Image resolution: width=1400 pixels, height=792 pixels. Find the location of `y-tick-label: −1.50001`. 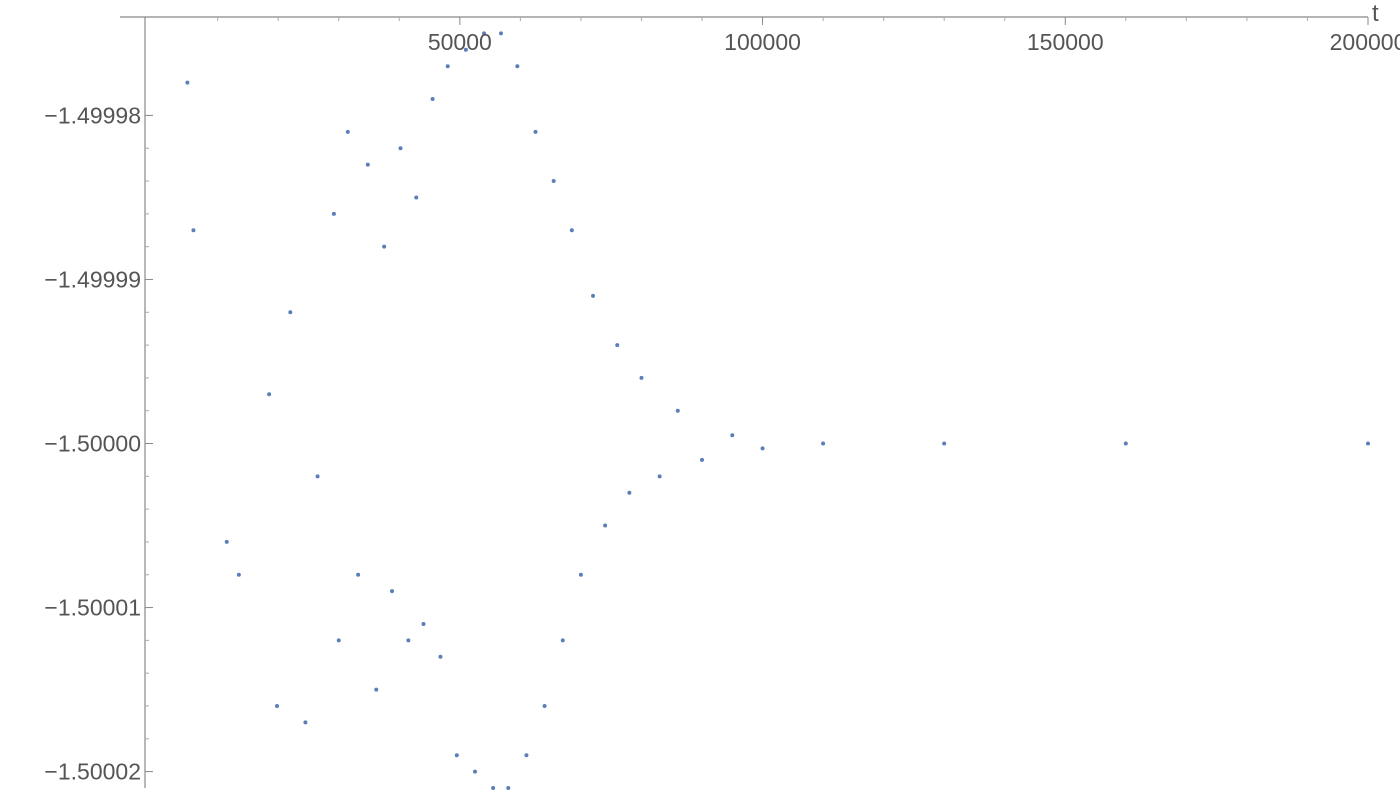

y-tick-label: −1.50001 is located at coordinates (92, 608).